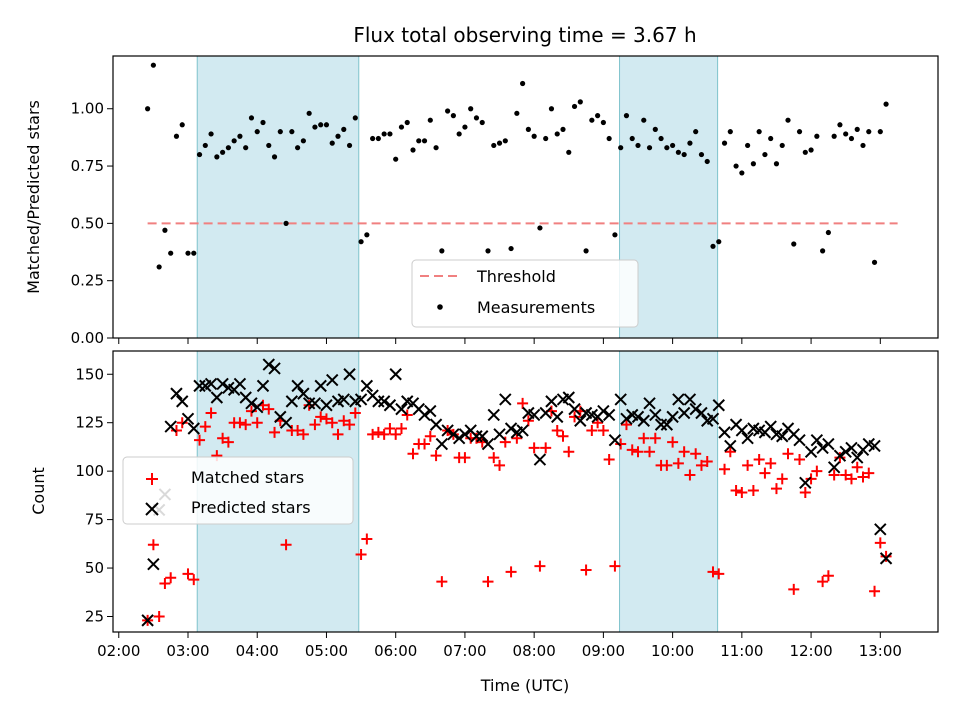 The image size is (960, 720). Describe the element at coordinates (251, 507) in the screenshot. I see `legend-predicted-label: Predicted stars` at that location.